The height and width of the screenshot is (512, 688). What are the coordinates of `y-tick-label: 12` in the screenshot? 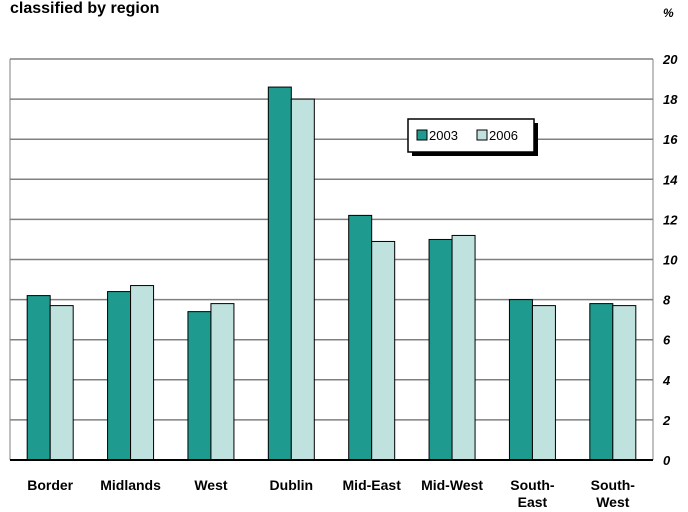 It's located at (670, 219).